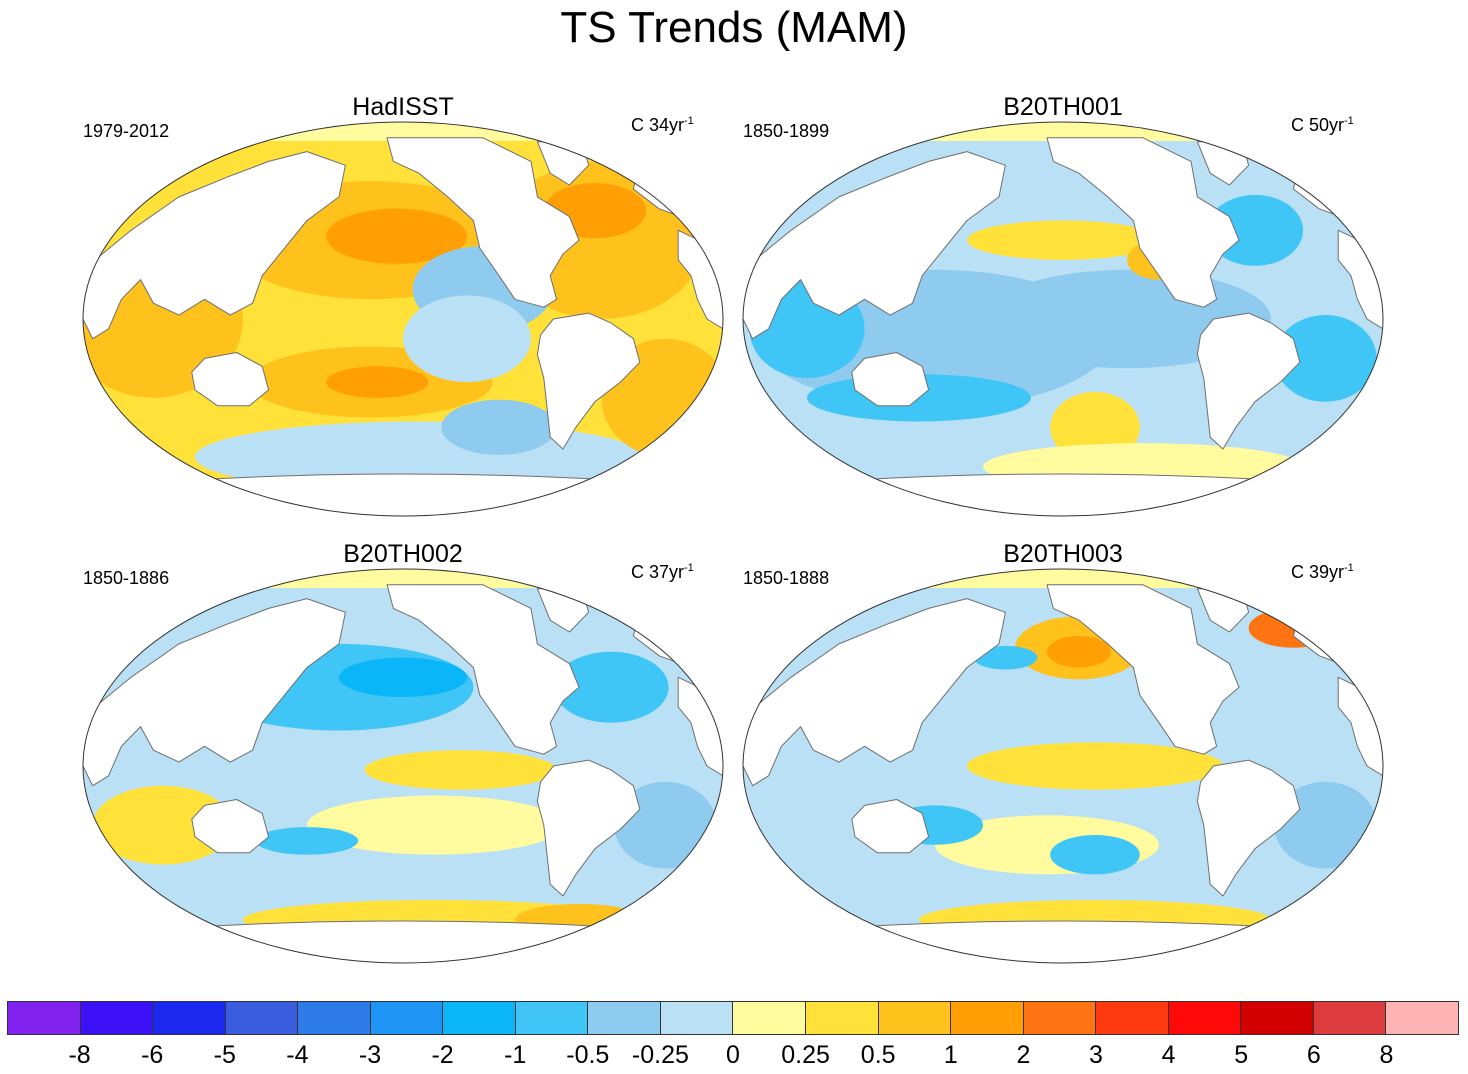 The image size is (1468, 1074). What do you see at coordinates (515, 1055) in the screenshot?
I see `colorbar-label: -1` at bounding box center [515, 1055].